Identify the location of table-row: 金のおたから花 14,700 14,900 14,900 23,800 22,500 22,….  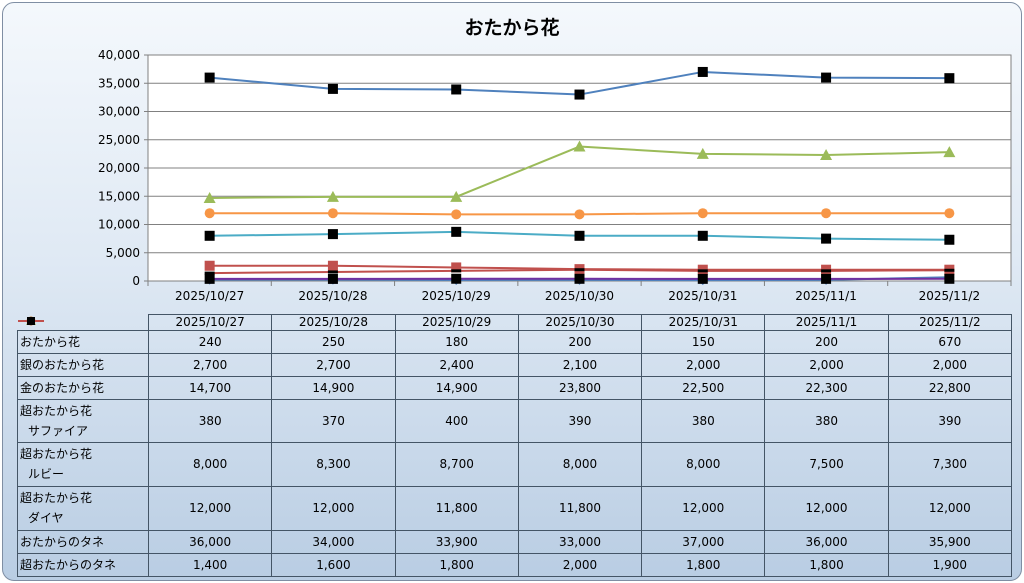
(514, 357).